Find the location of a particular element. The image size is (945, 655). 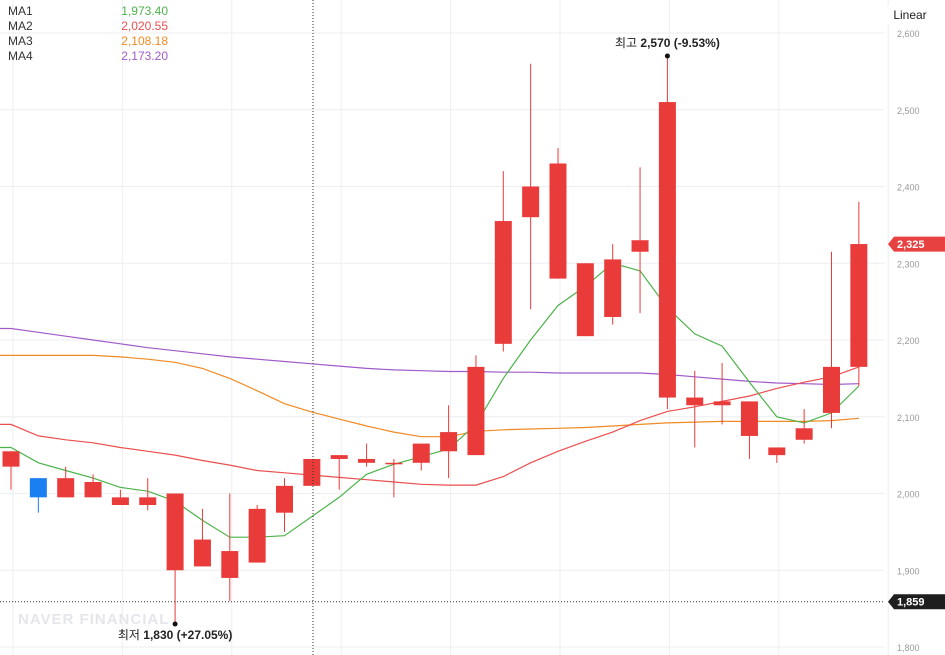

legend-item-ma3: MA3 2,108.18 is located at coordinates (88, 41).